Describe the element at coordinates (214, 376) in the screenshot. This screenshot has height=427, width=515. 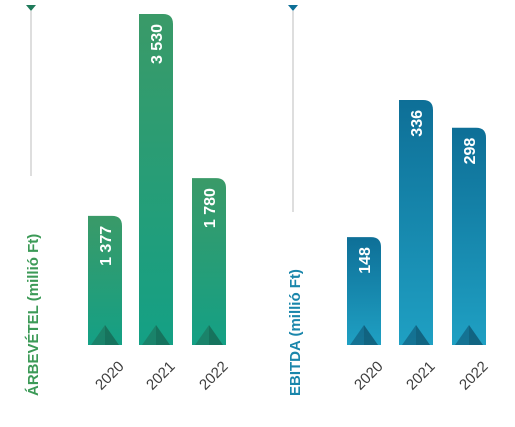
I see `revenue-x-tick-label: 2022` at that location.